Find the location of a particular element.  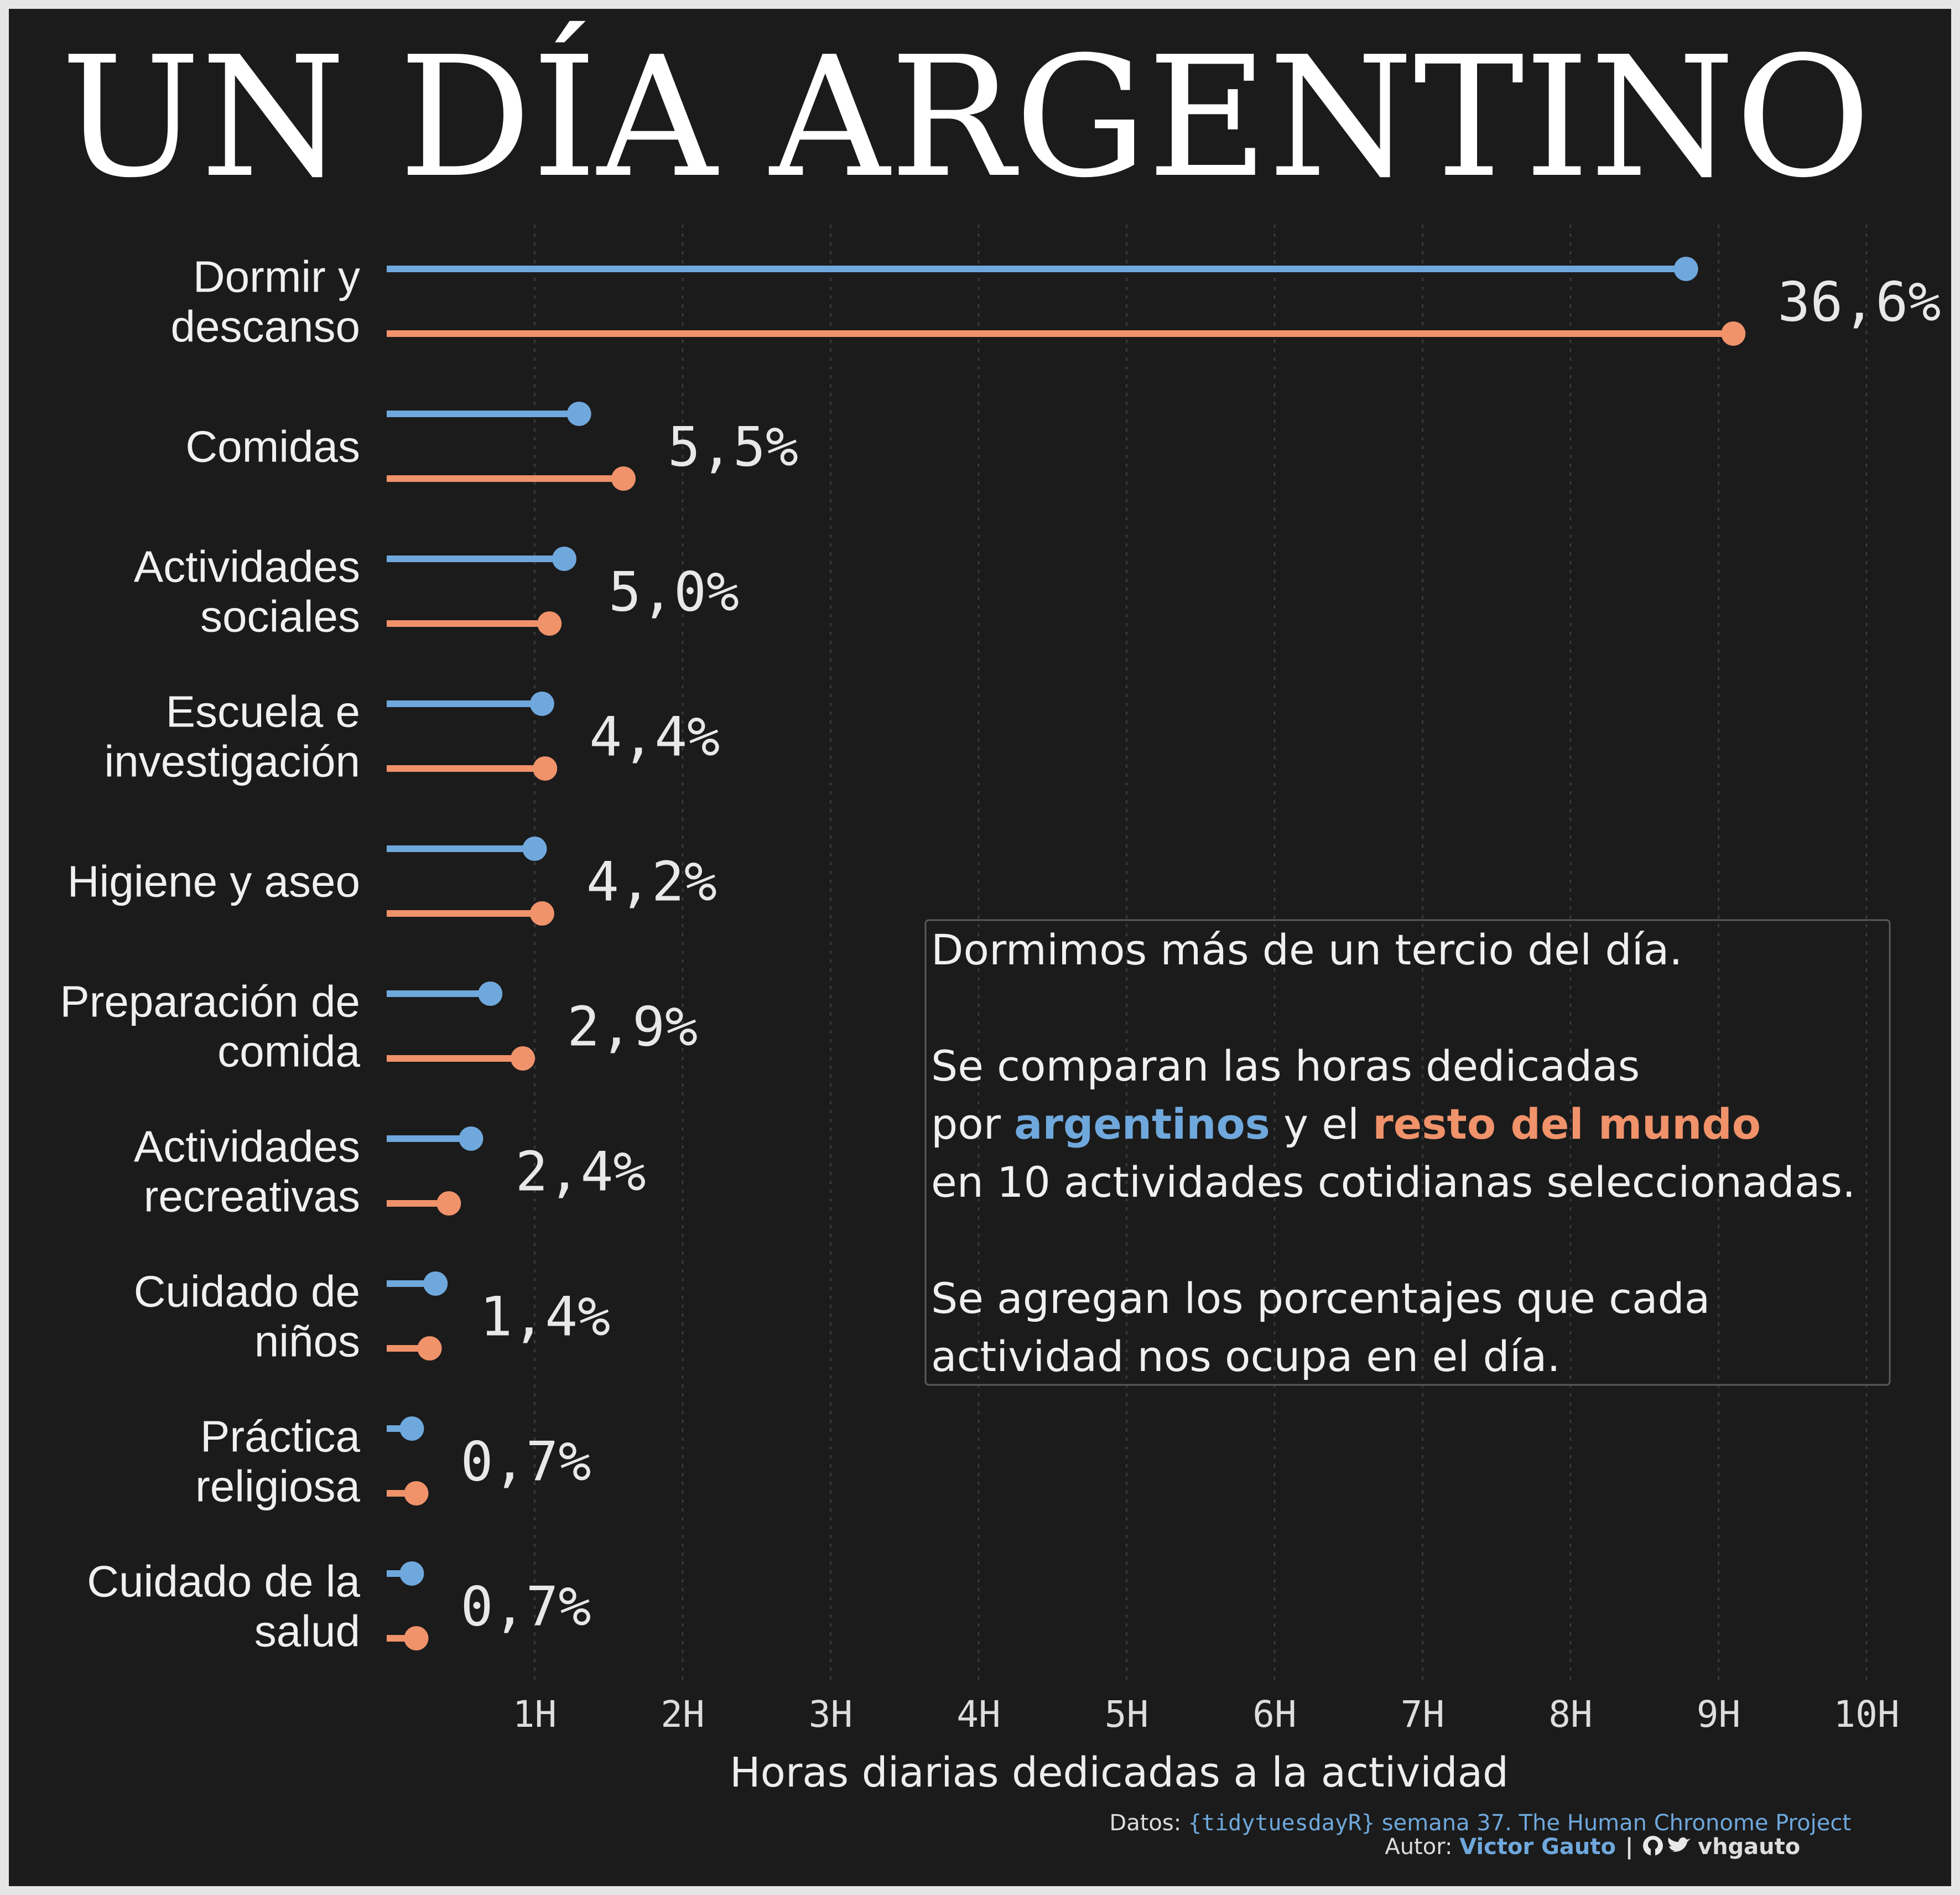

percent-label: 36,6% is located at coordinates (1859, 302).